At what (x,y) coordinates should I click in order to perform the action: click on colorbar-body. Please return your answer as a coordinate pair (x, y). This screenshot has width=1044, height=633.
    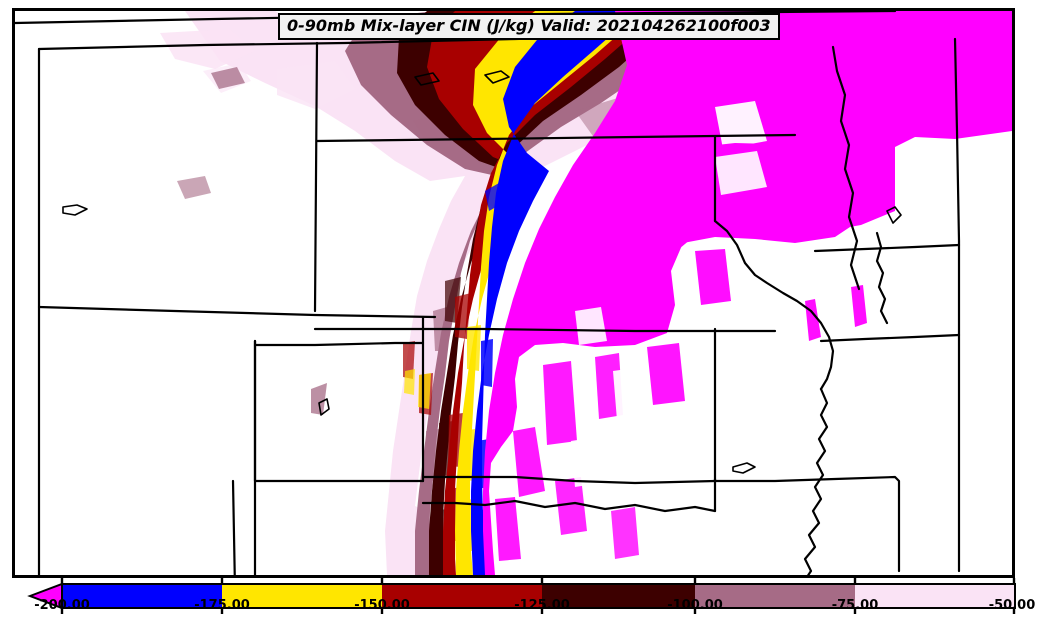
    Looking at the image, I should click on (538, 596).